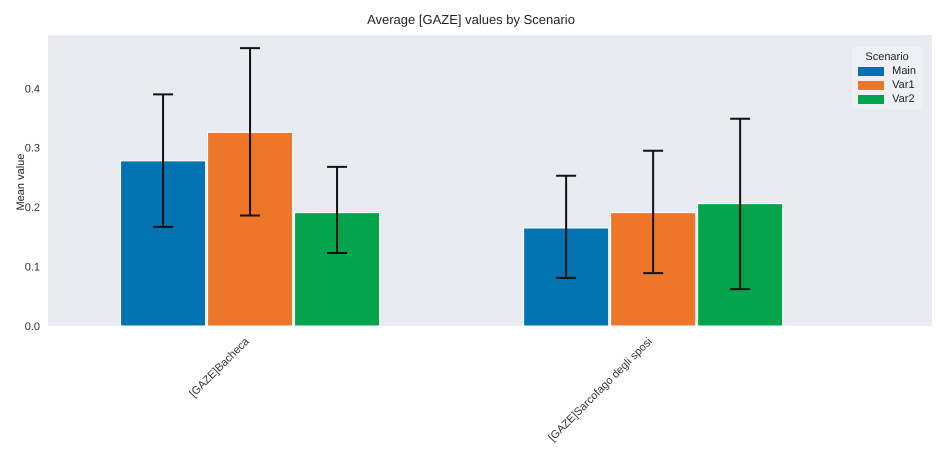 The image size is (942, 469). I want to click on y-tick-label: 0.4, so click(32, 89).